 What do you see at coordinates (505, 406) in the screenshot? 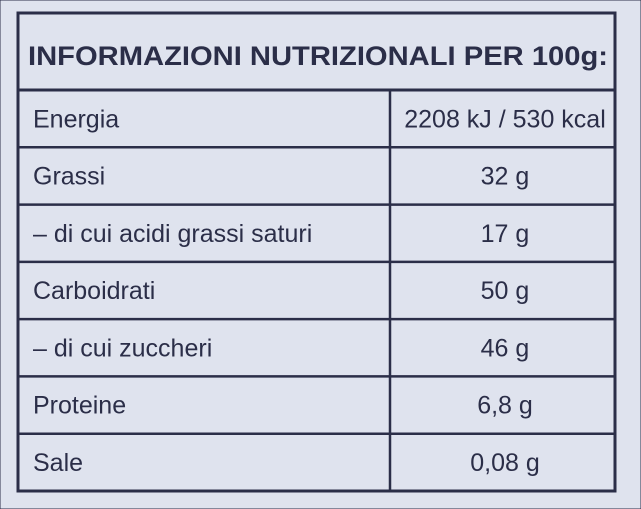
I see `nutrient-value: 6,8 g` at bounding box center [505, 406].